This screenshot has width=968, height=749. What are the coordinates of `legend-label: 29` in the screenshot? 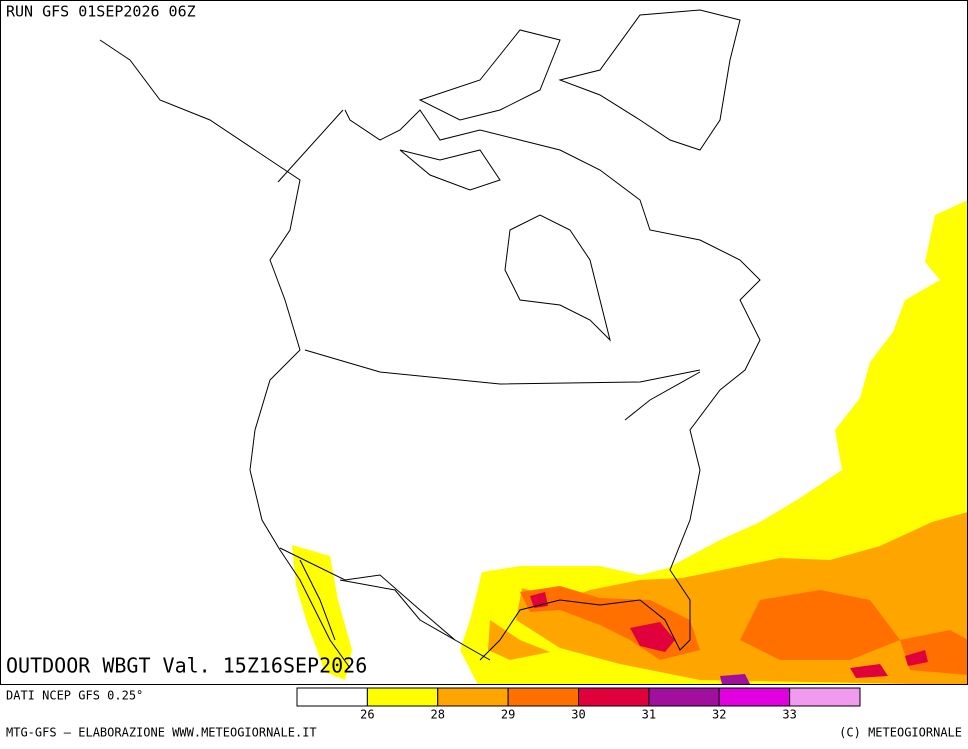 It's located at (508, 715).